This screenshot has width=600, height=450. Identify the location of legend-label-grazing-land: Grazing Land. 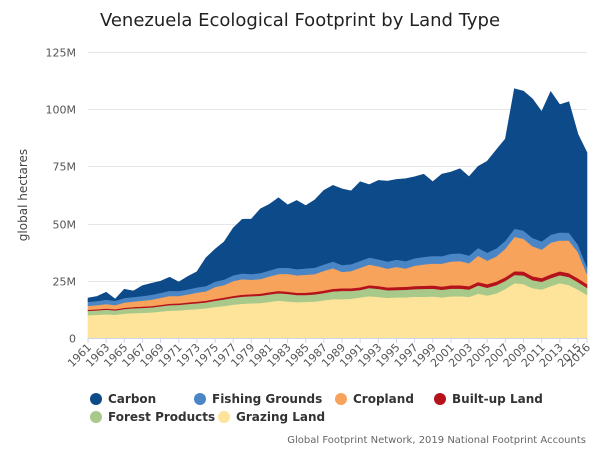
(280, 417).